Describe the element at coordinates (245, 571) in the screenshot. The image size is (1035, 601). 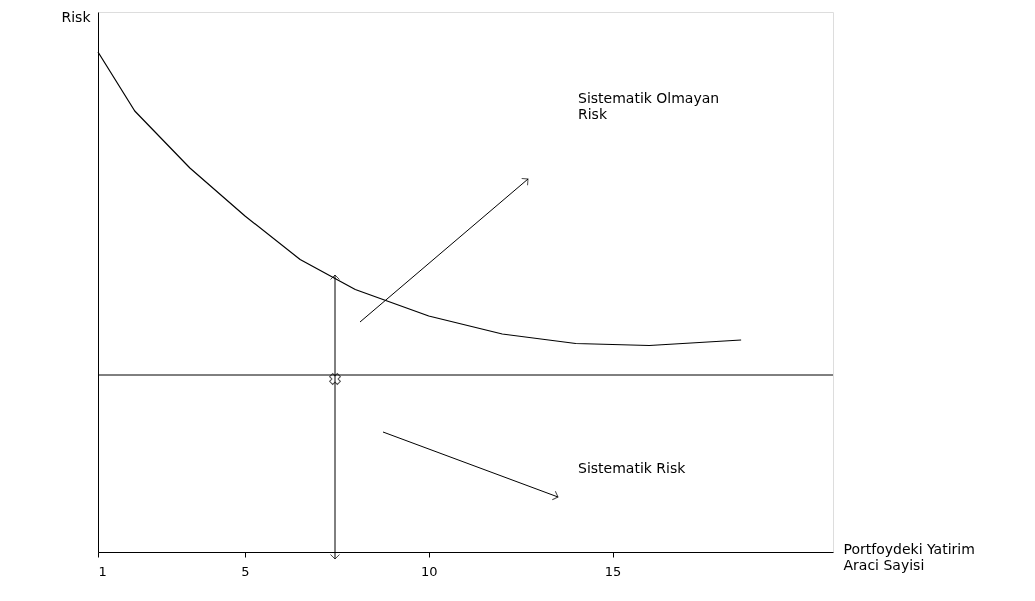
I see `x-tick-label: 5` at that location.